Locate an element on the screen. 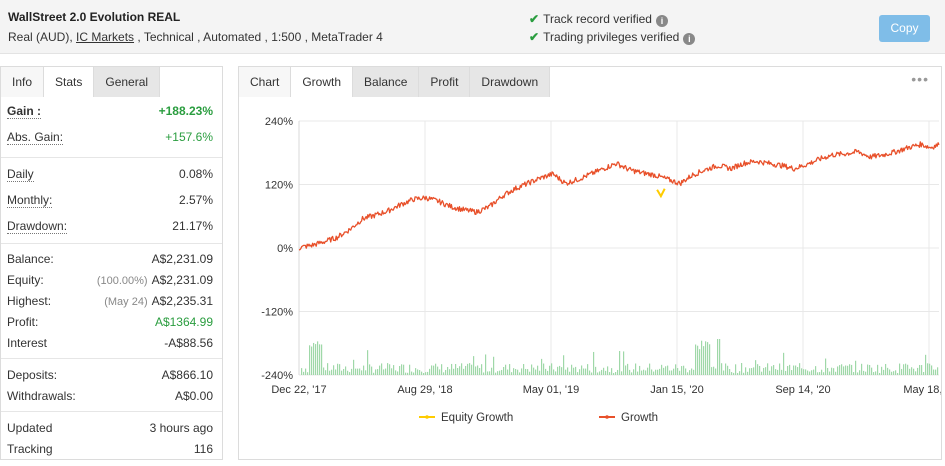 The image size is (945, 466). stat-value: 21.17% is located at coordinates (192, 226).